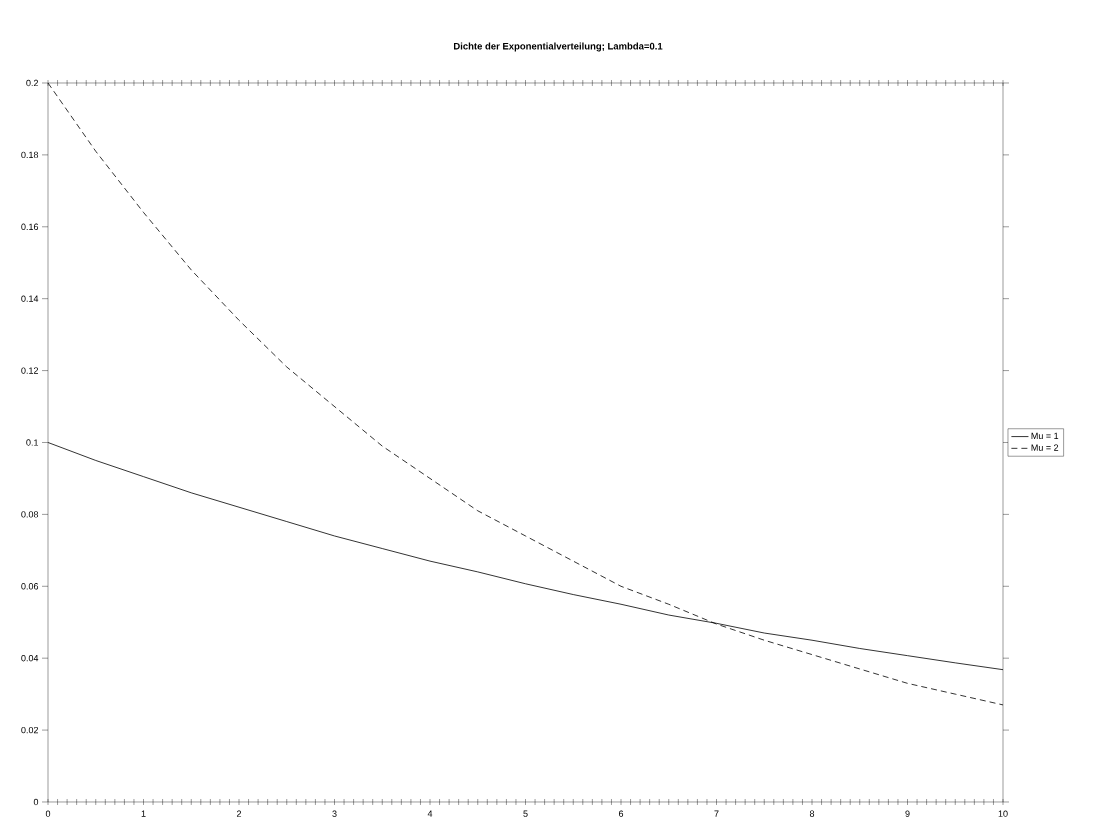  I want to click on x-tick-label: 1, so click(143, 813).